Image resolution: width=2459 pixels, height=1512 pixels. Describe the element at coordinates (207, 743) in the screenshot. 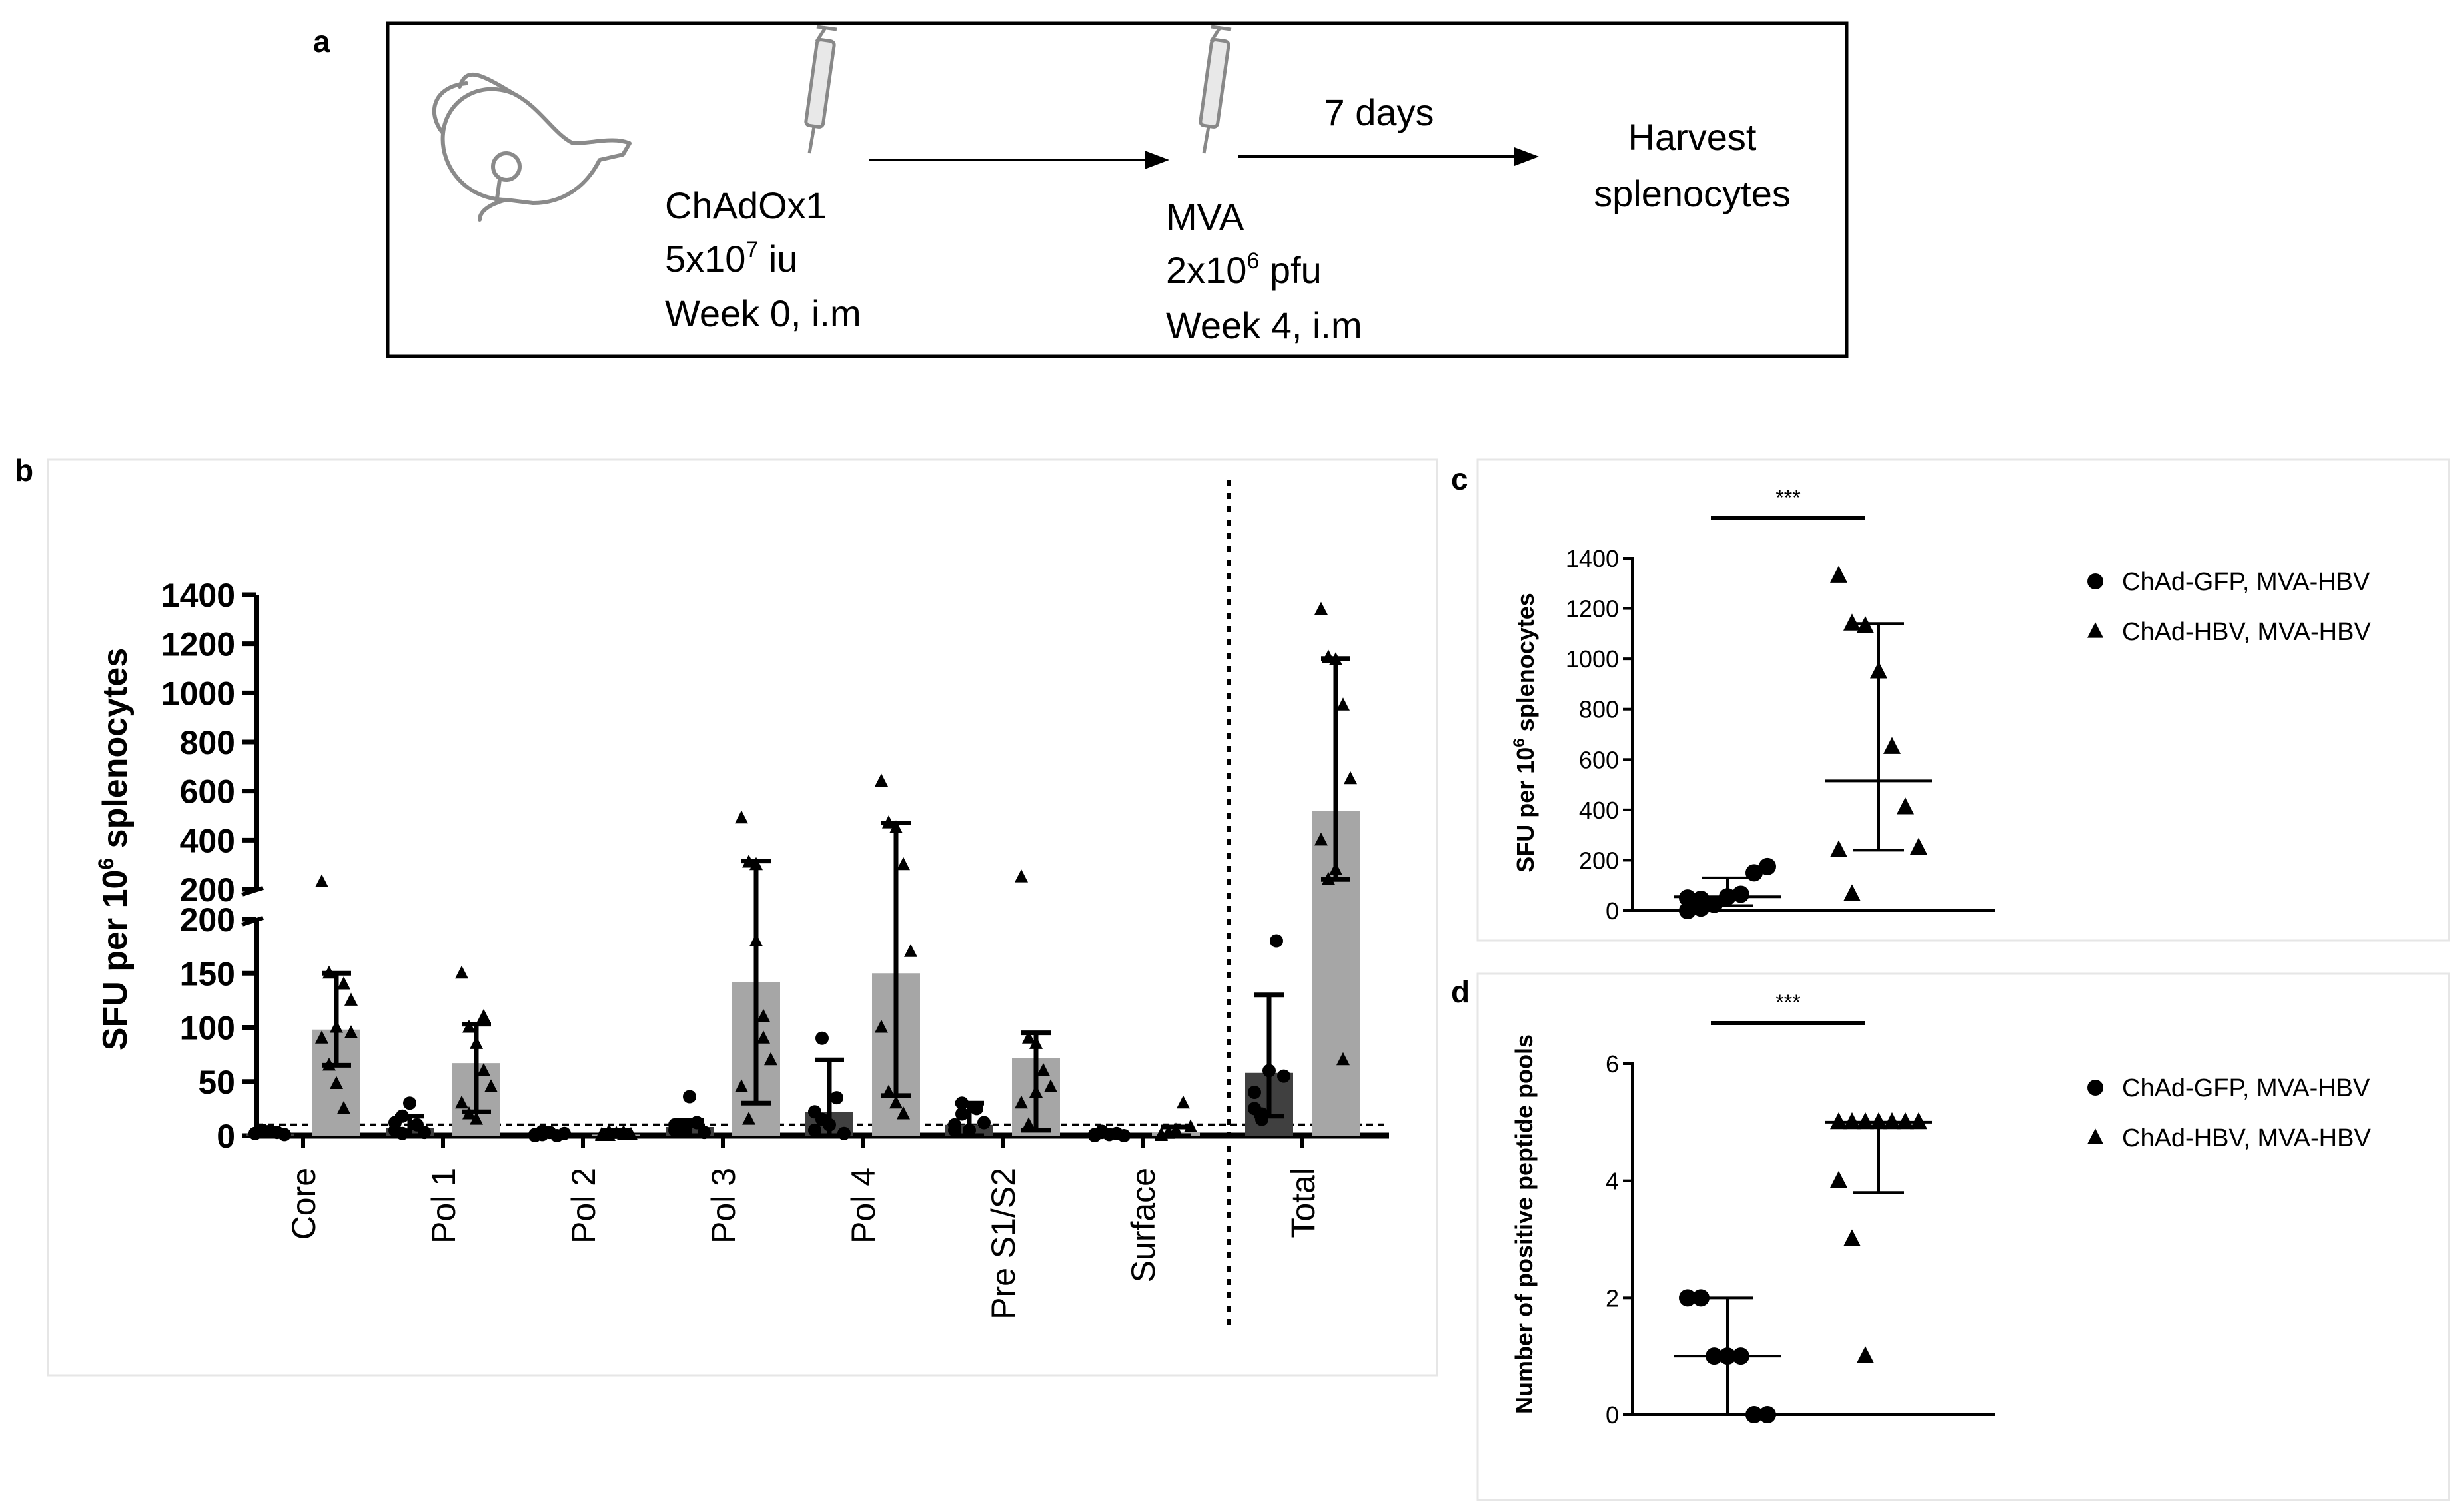

I see `y-tick-label: 800` at that location.